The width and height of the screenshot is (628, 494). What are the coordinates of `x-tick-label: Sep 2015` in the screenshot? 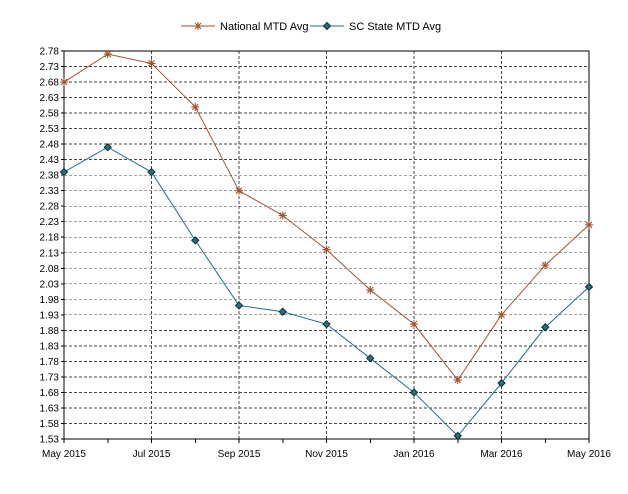 It's located at (239, 454).